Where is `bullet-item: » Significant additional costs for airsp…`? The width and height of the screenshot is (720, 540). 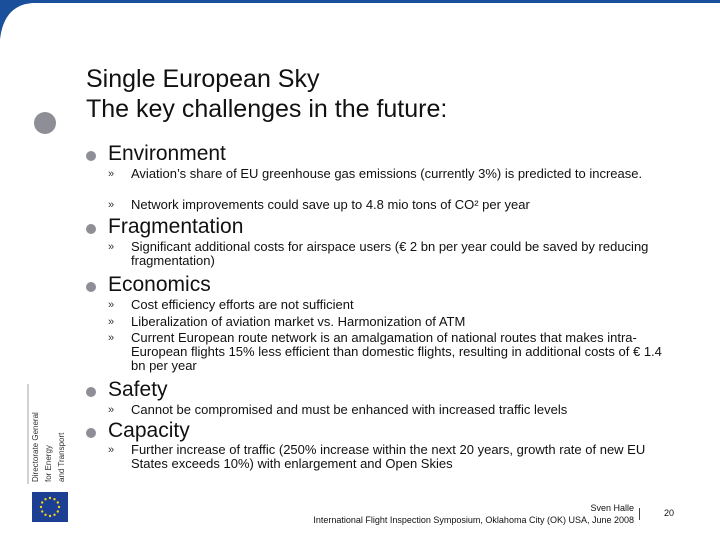 bullet-item: » Significant additional costs for airsp… is located at coordinates (393, 254).